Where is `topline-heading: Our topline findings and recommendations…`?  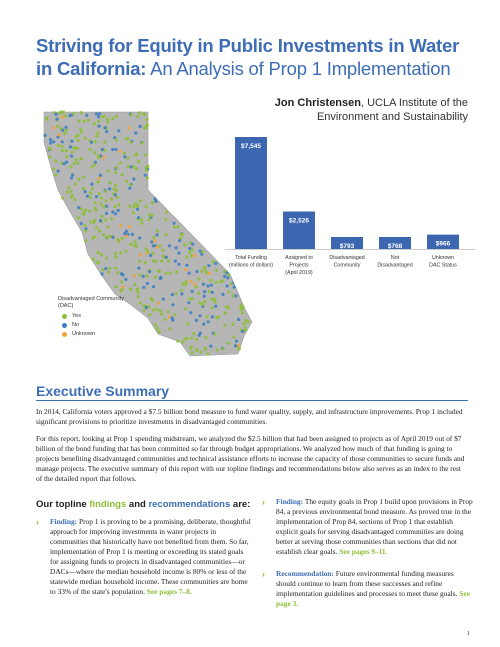 topline-heading: Our topline findings and recommendations… is located at coordinates (143, 504).